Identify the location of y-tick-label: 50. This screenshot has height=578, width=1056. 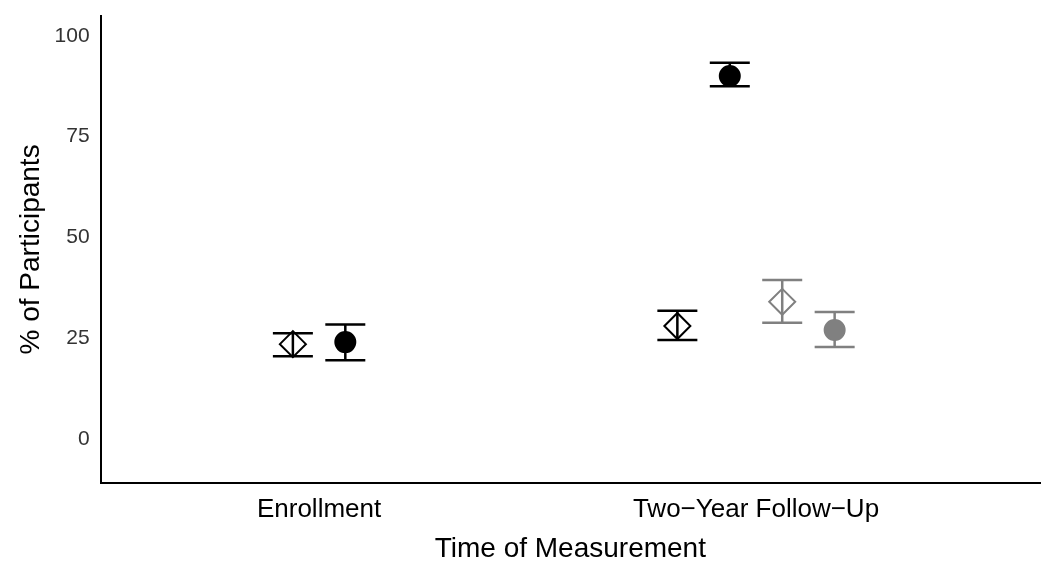
(78, 236).